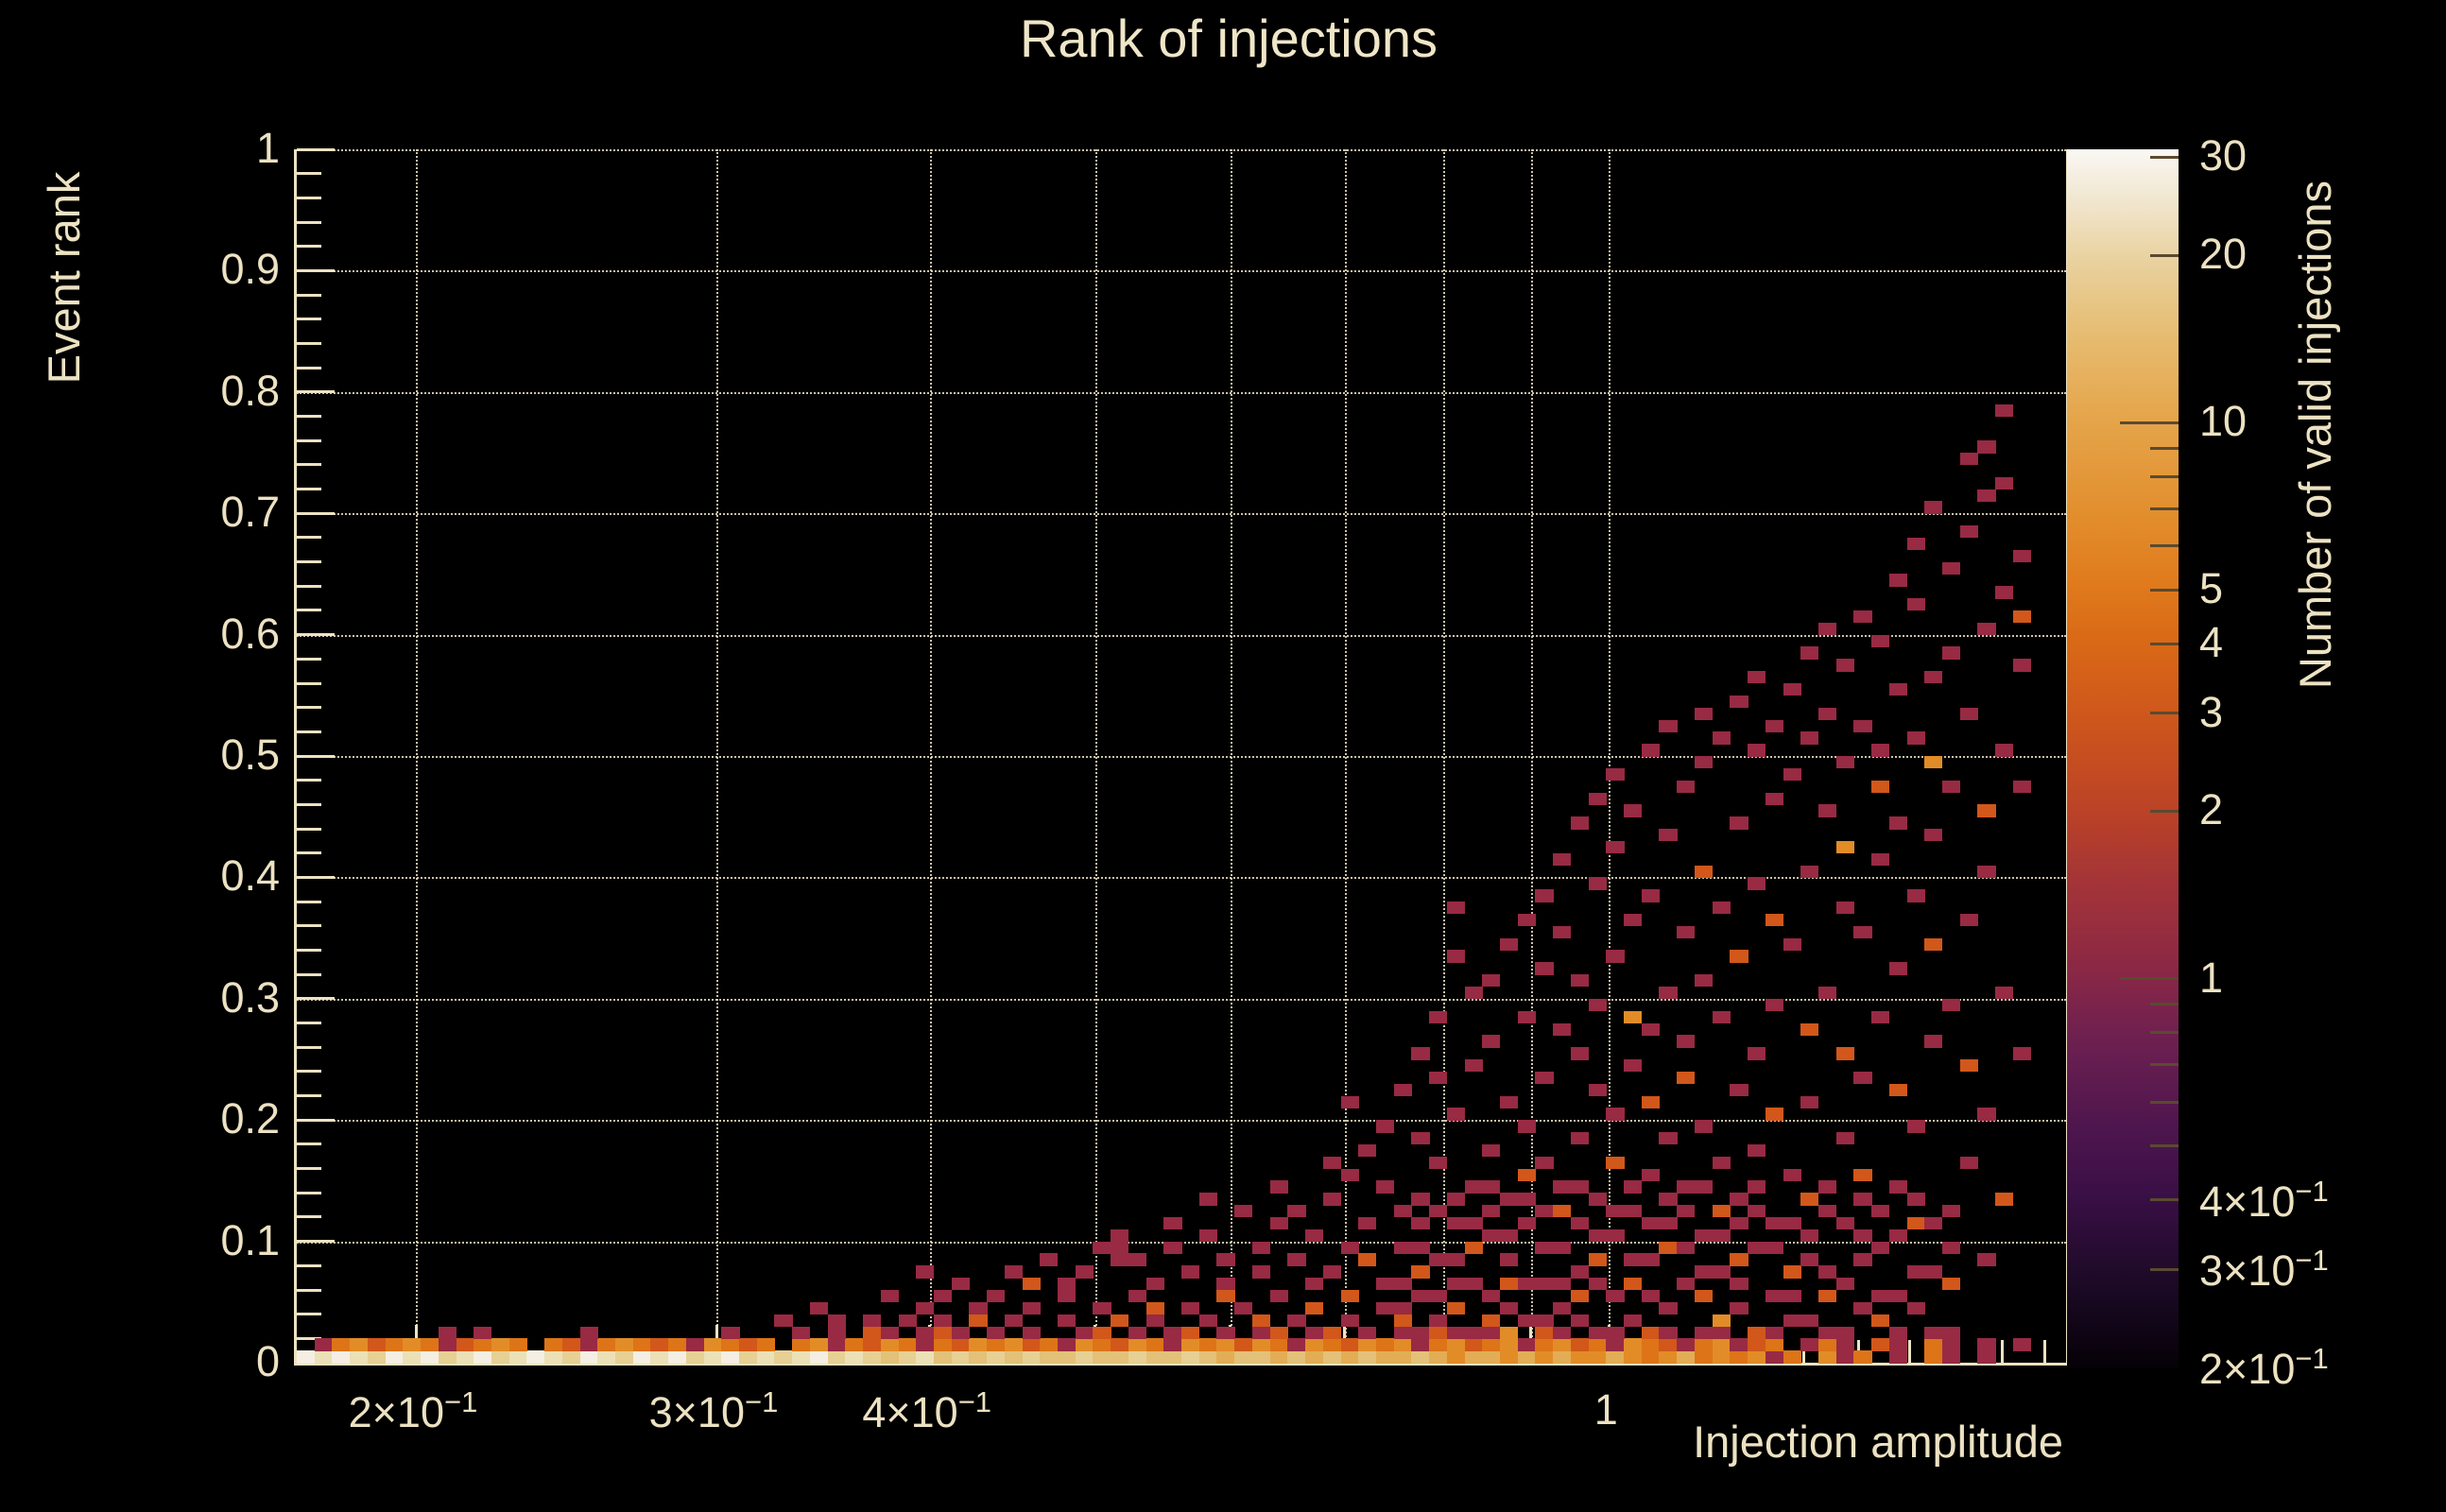 The height and width of the screenshot is (1512, 2446). Describe the element at coordinates (1181, 392) in the screenshot. I see `h-gridline` at that location.